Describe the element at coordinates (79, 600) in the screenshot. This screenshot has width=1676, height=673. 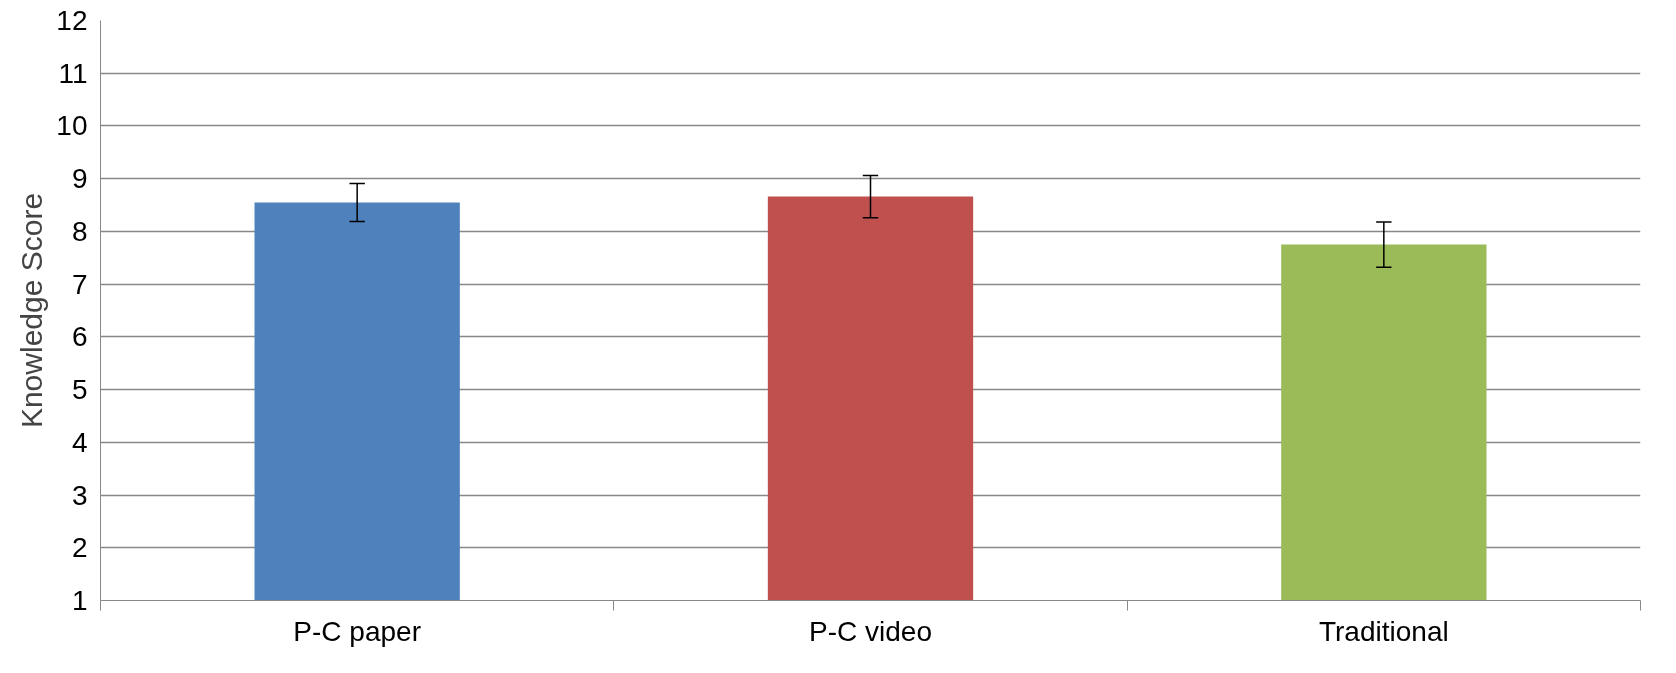
I see `y-tick-label: 1` at that location.